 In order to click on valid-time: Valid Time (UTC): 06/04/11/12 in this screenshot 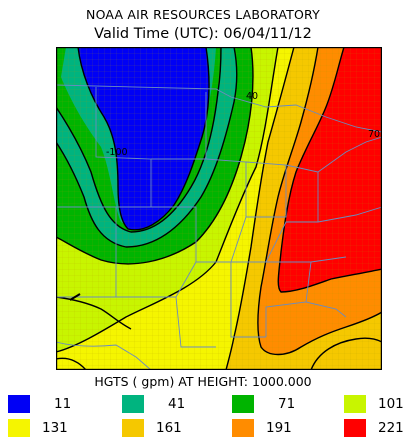, I will do `click(203, 34)`.